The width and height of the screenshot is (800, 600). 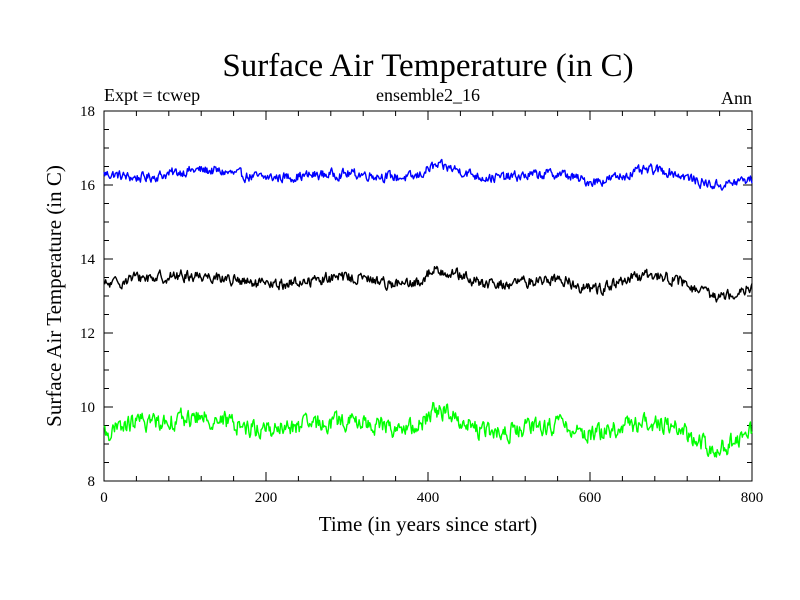 I want to click on x-axis-label: Time (in years since start), so click(x=428, y=524).